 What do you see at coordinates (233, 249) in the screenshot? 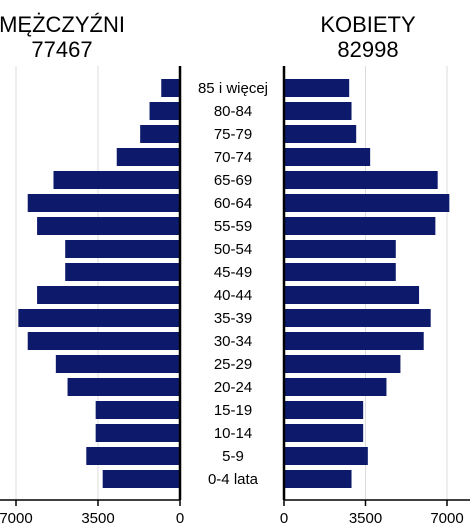
I see `age-label-50-54: 50-54` at bounding box center [233, 249].